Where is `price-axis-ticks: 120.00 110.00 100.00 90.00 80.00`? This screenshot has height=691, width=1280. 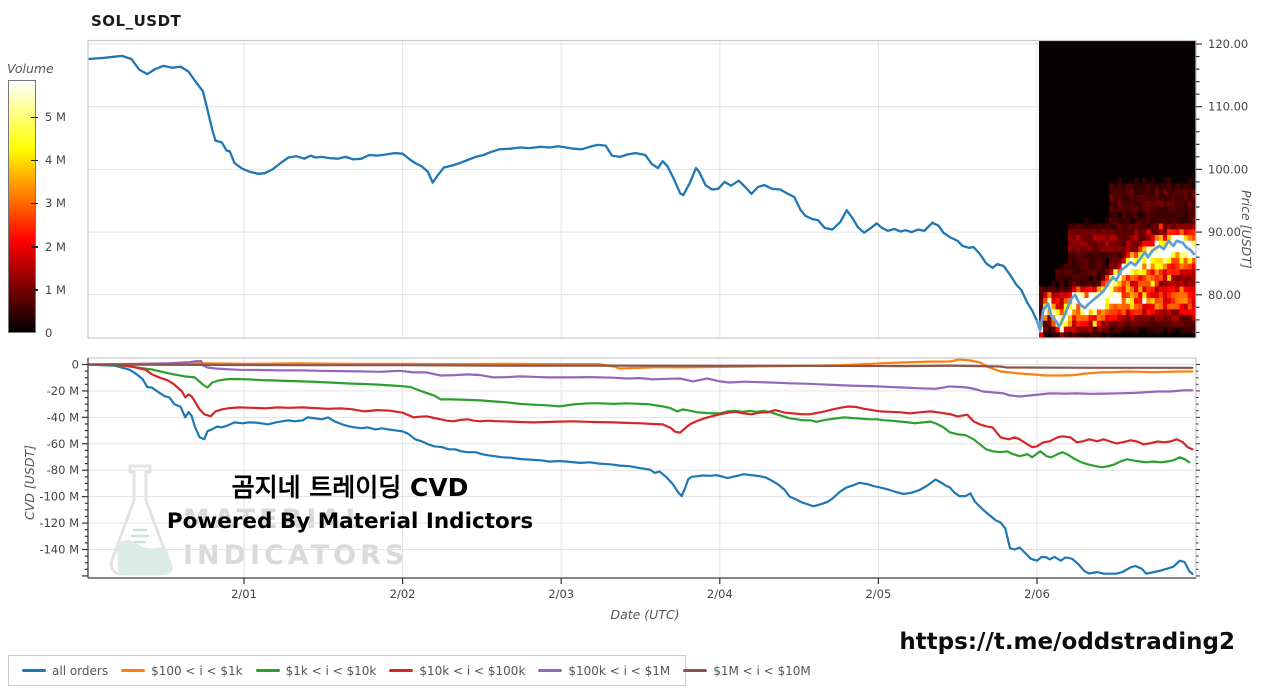 price-axis-ticks: 120.00 110.00 100.00 90.00 80.00 is located at coordinates (1222, 185).